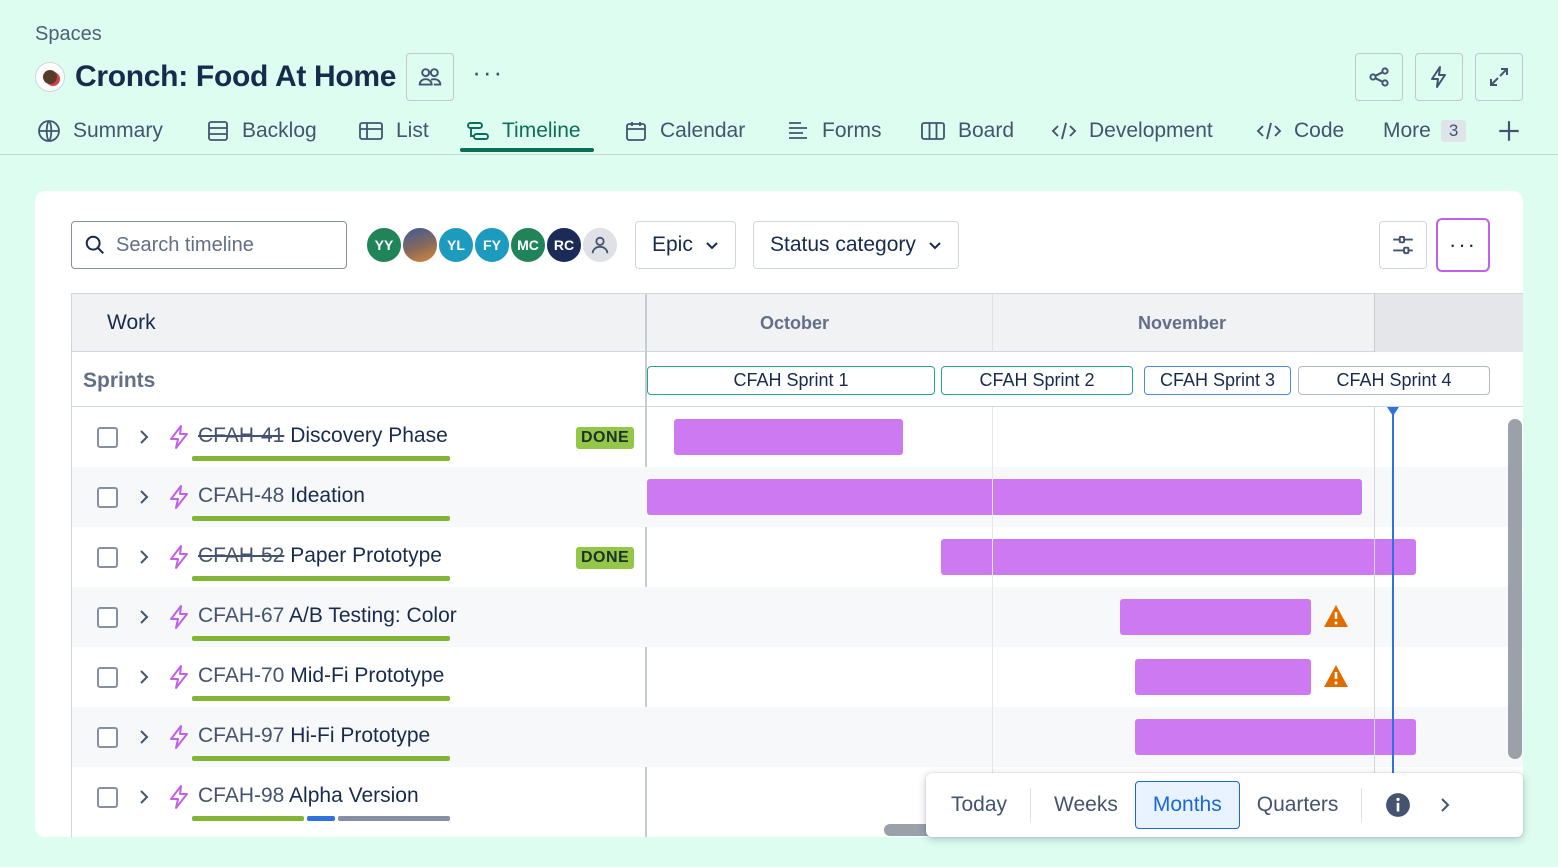 The image size is (1558, 867). What do you see at coordinates (1187, 805) in the screenshot?
I see `months-button: Months` at bounding box center [1187, 805].